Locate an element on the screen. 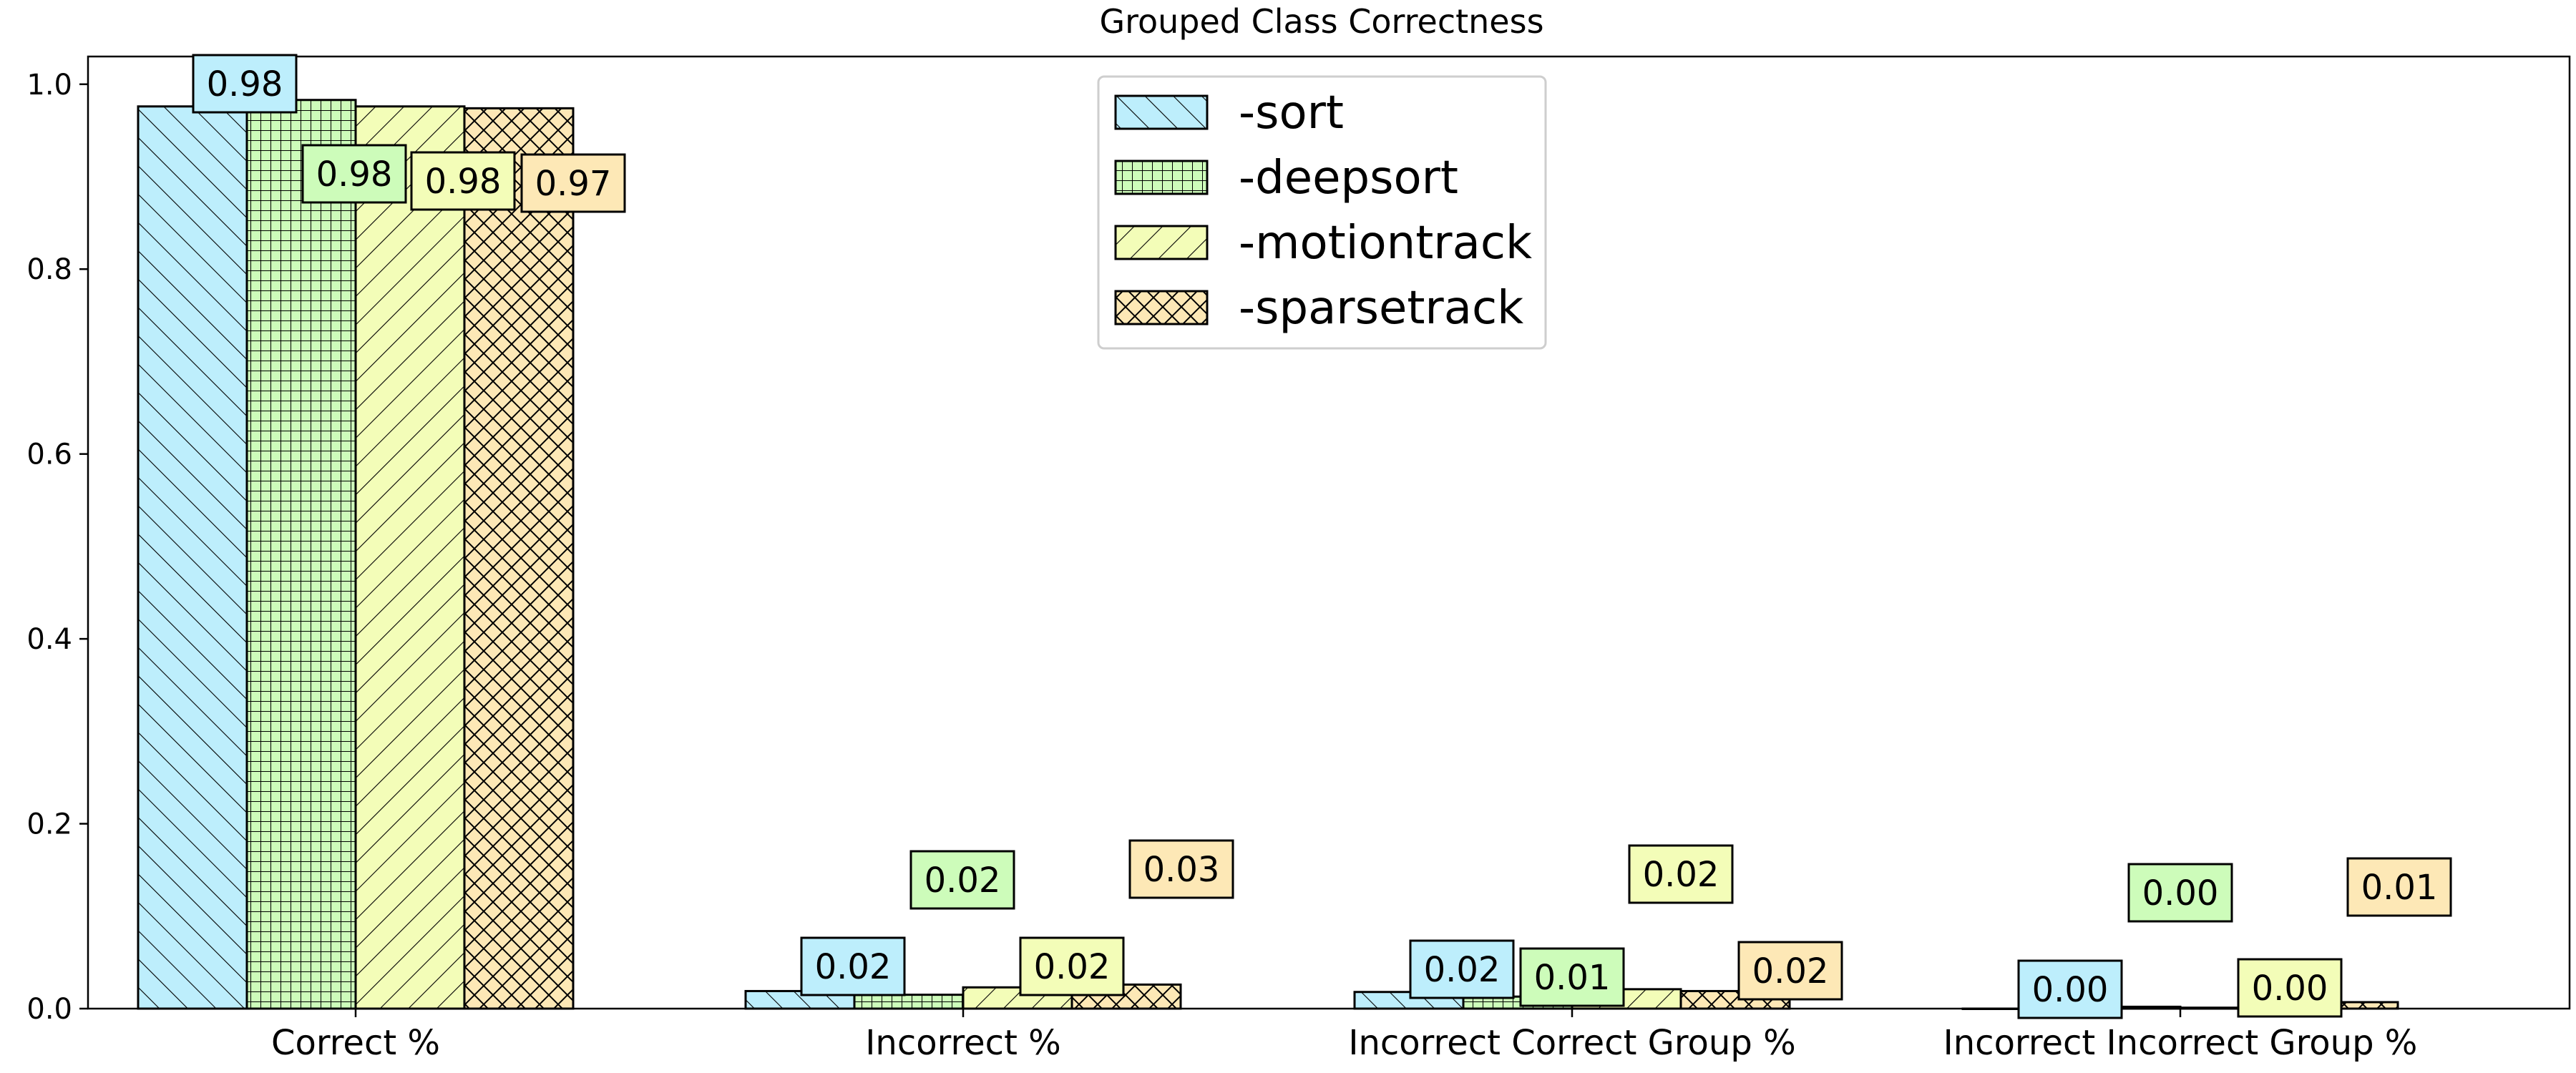 This screenshot has width=2576, height=1073. legend-label: -deepsort is located at coordinates (1348, 178).